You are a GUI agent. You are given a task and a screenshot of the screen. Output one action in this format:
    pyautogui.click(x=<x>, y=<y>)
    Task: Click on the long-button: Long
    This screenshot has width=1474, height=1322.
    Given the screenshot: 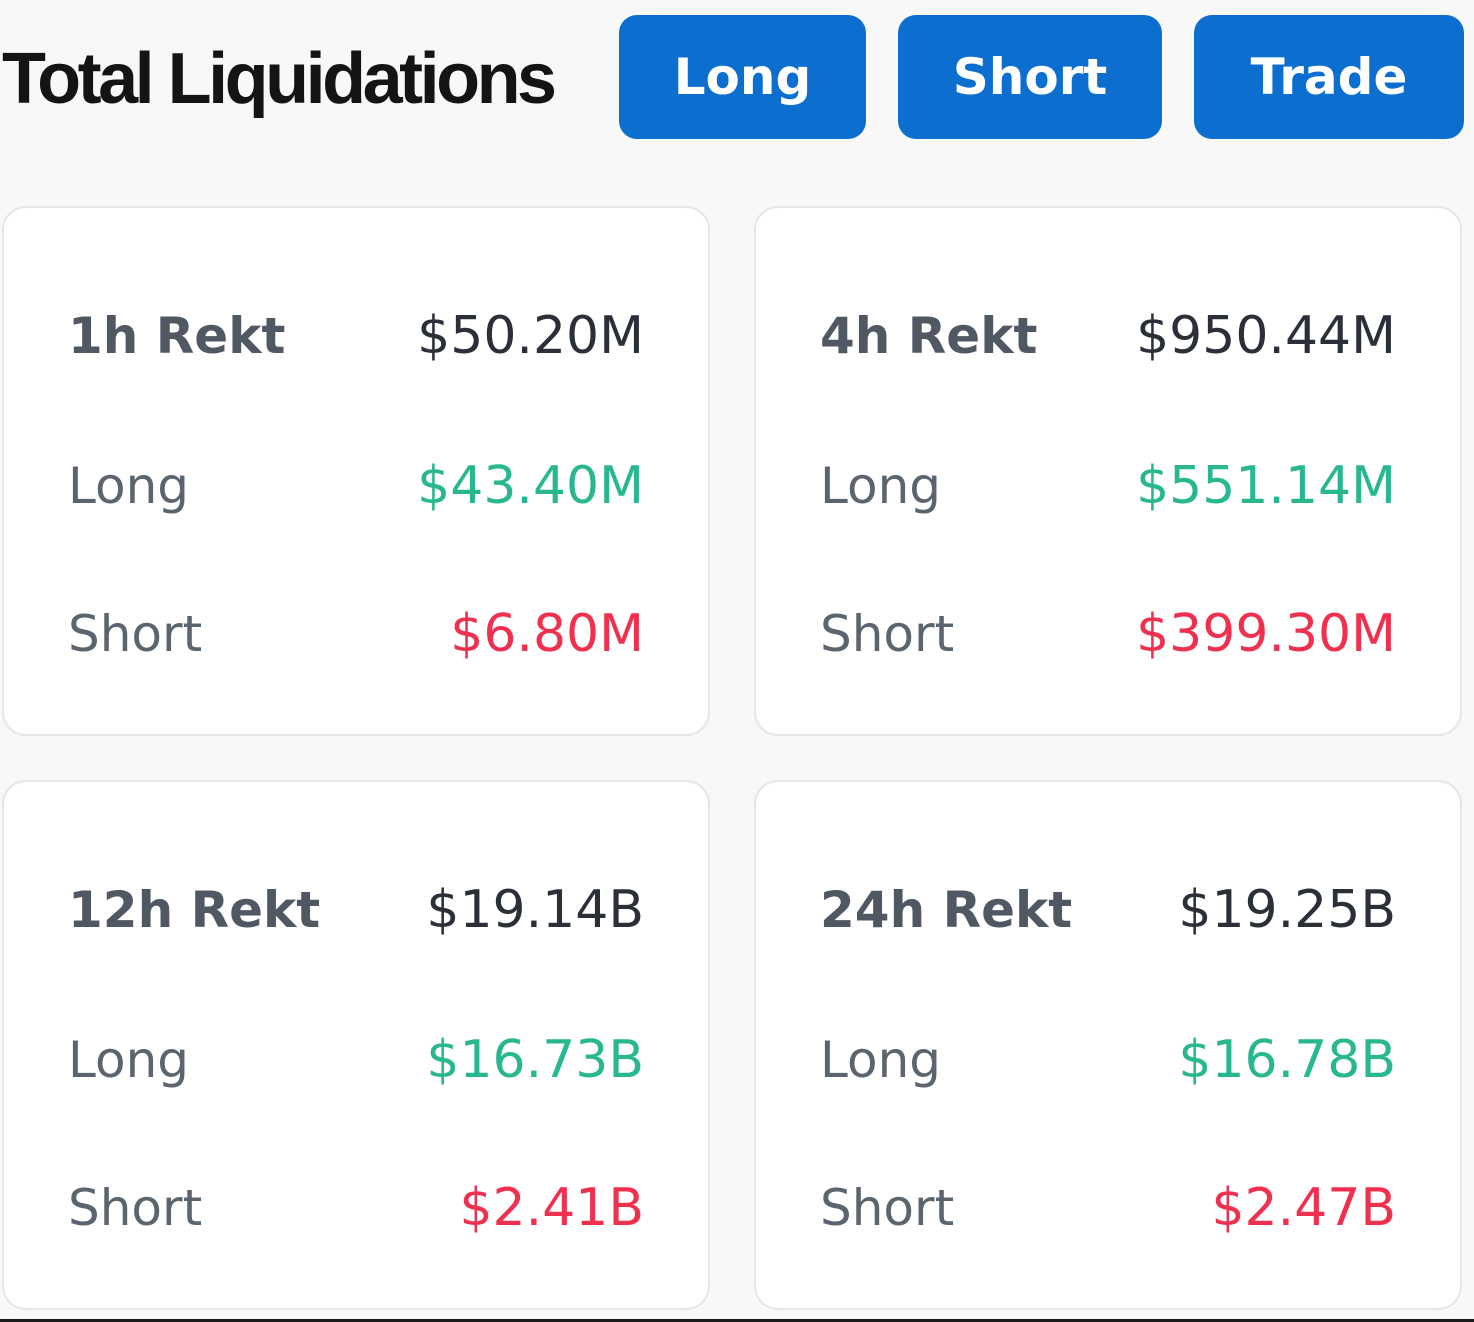 What is the action you would take?
    pyautogui.click(x=742, y=77)
    